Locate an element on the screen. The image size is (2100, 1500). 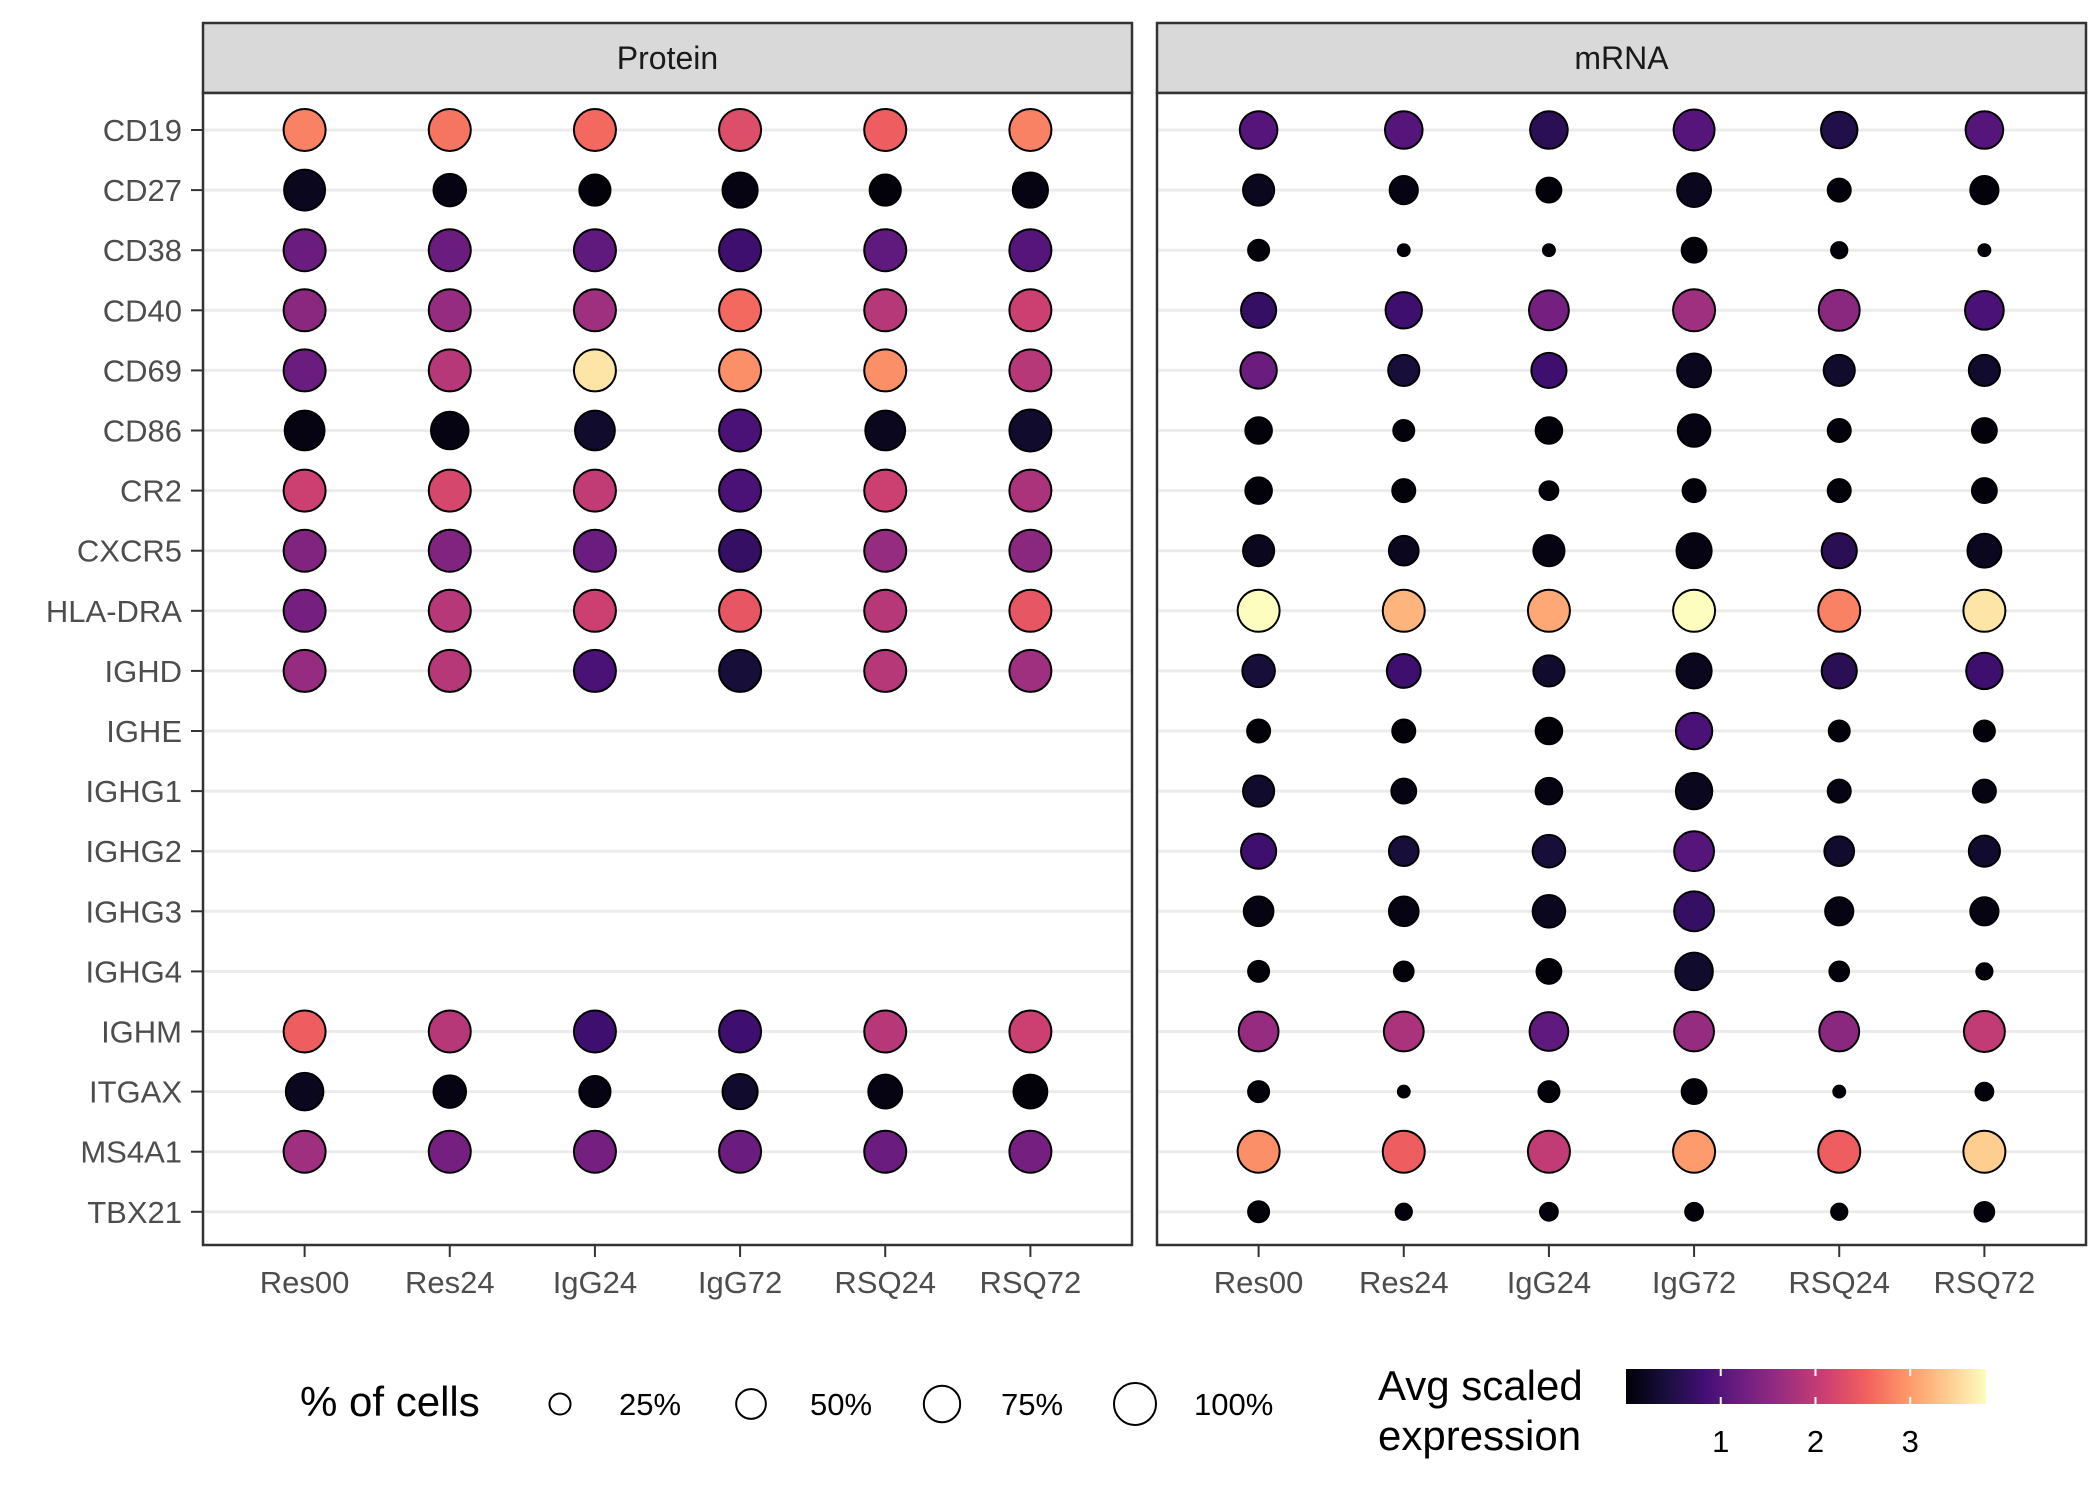
dot-mrna-ighg3-rsq24 is located at coordinates (1839, 911).